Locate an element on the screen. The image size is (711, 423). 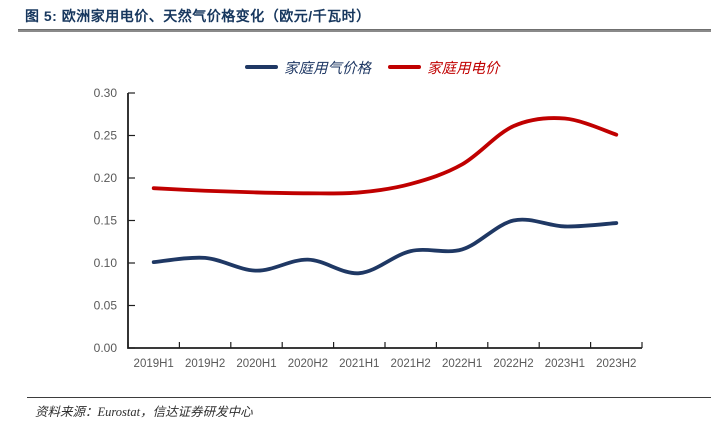
gas-series-label: 家庭用气价格 is located at coordinates (327, 68).